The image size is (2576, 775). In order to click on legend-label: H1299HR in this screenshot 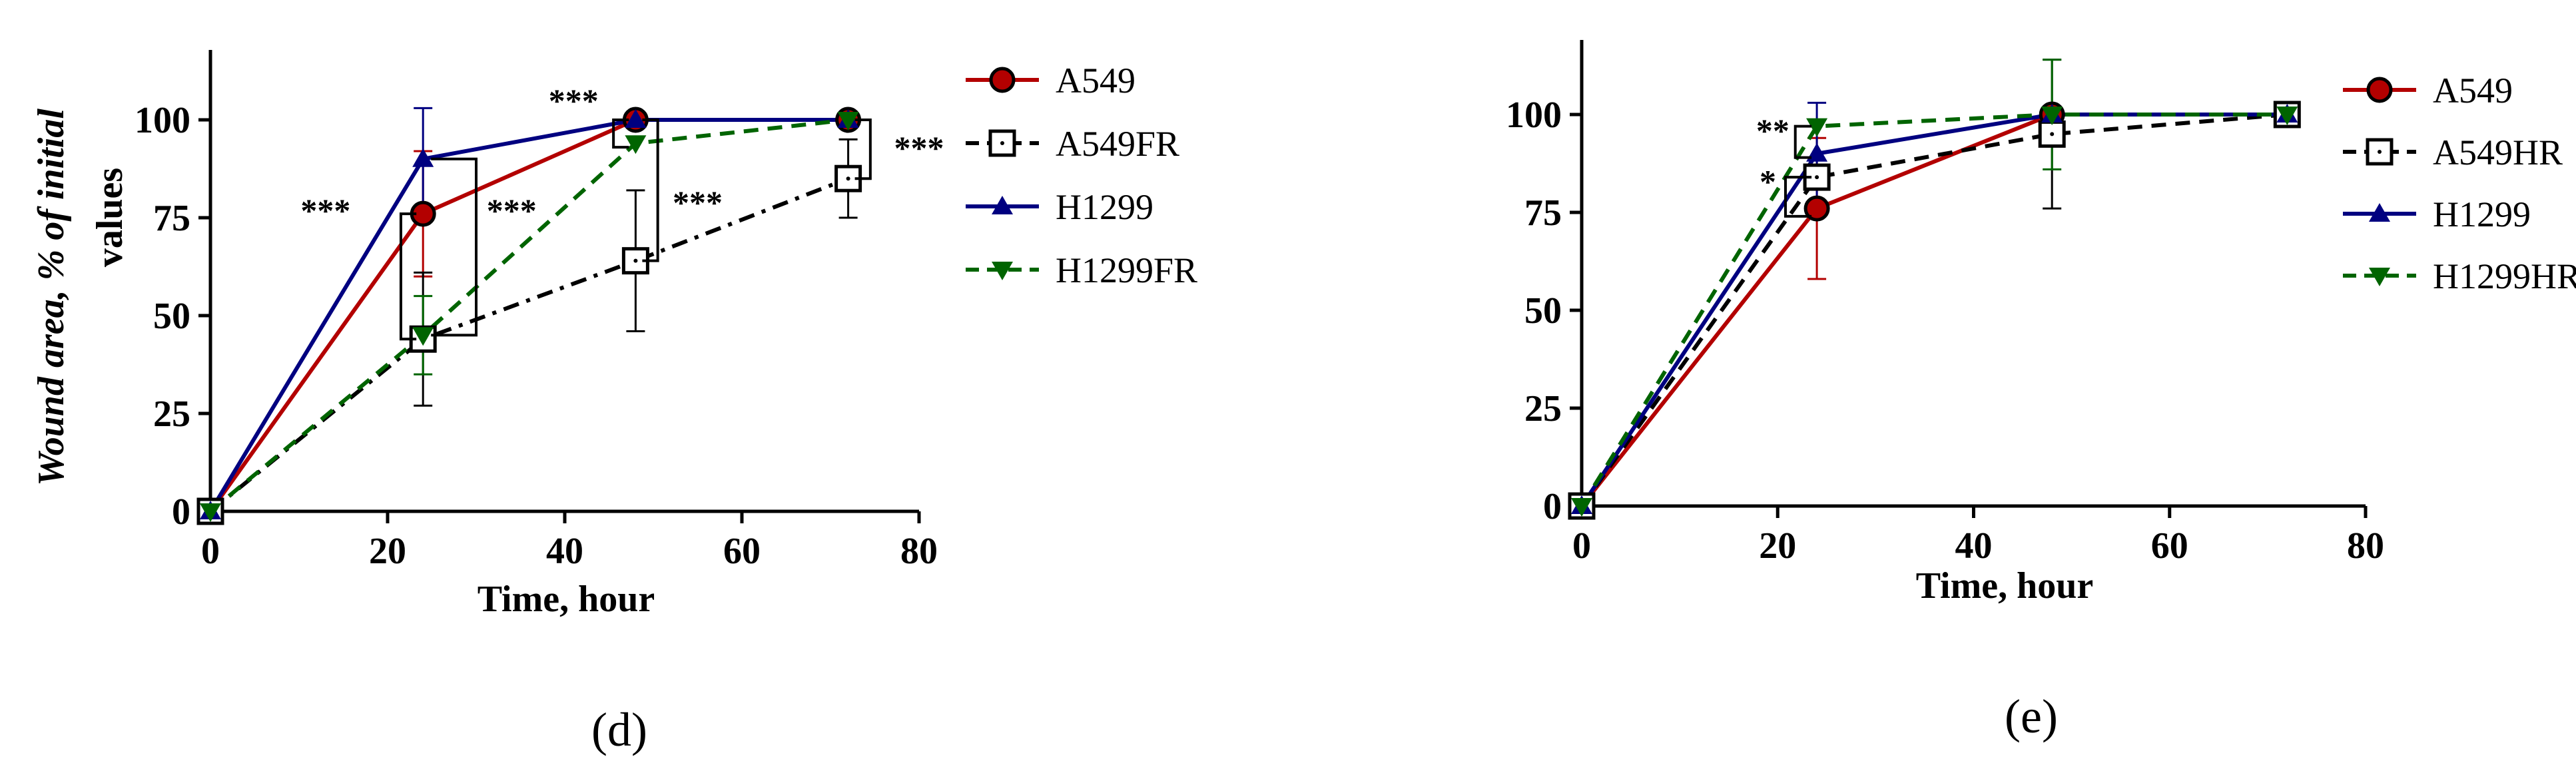, I will do `click(2504, 276)`.